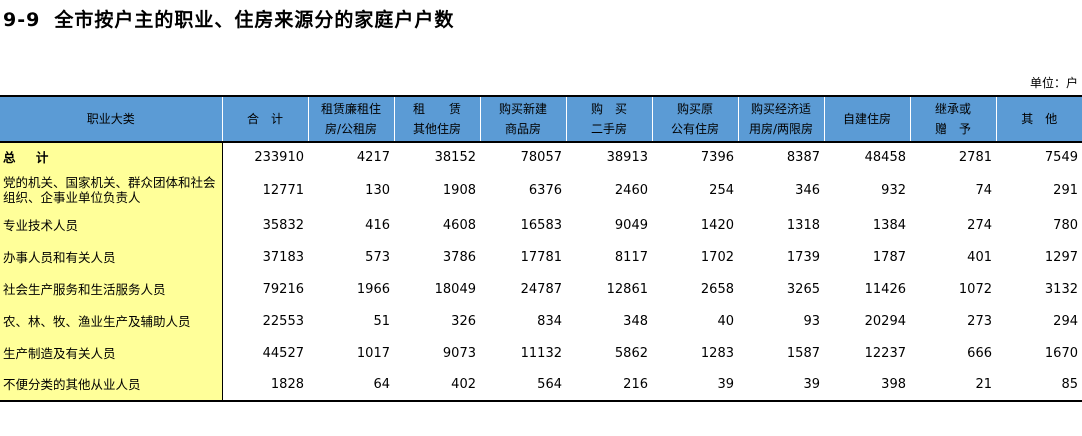  What do you see at coordinates (781, 119) in the screenshot?
I see `column-header: 购买经济适用房/两限房` at bounding box center [781, 119].